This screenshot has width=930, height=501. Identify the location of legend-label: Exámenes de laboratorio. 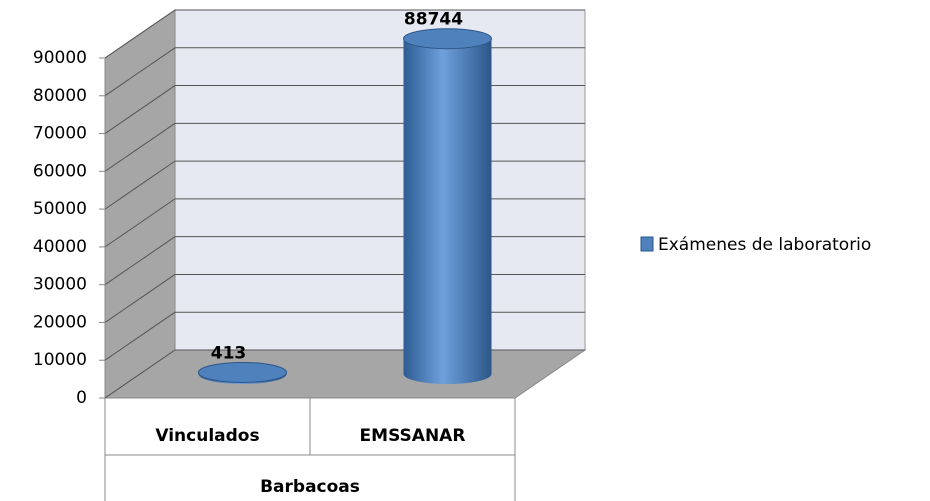
(764, 245).